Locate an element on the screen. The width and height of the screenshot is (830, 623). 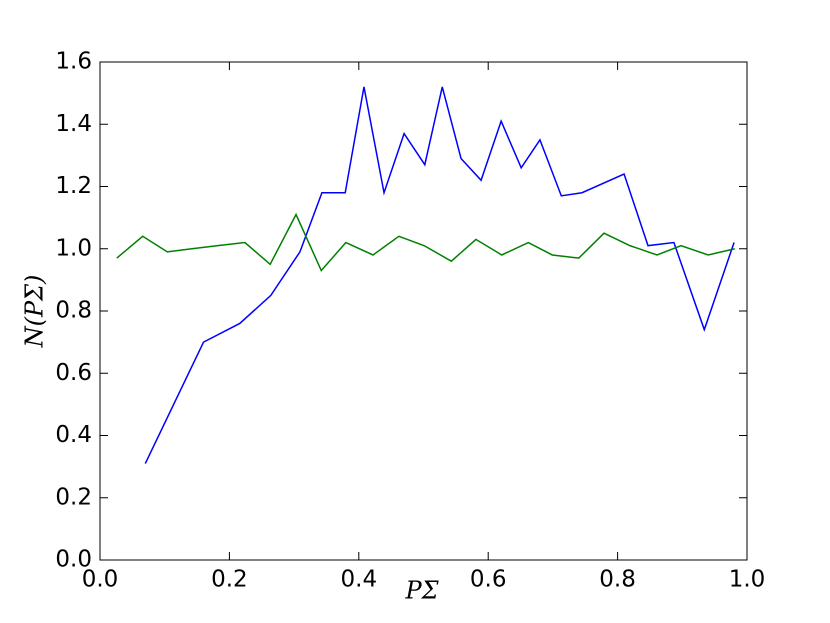
x-tick-label: 0.4 is located at coordinates (359, 580).